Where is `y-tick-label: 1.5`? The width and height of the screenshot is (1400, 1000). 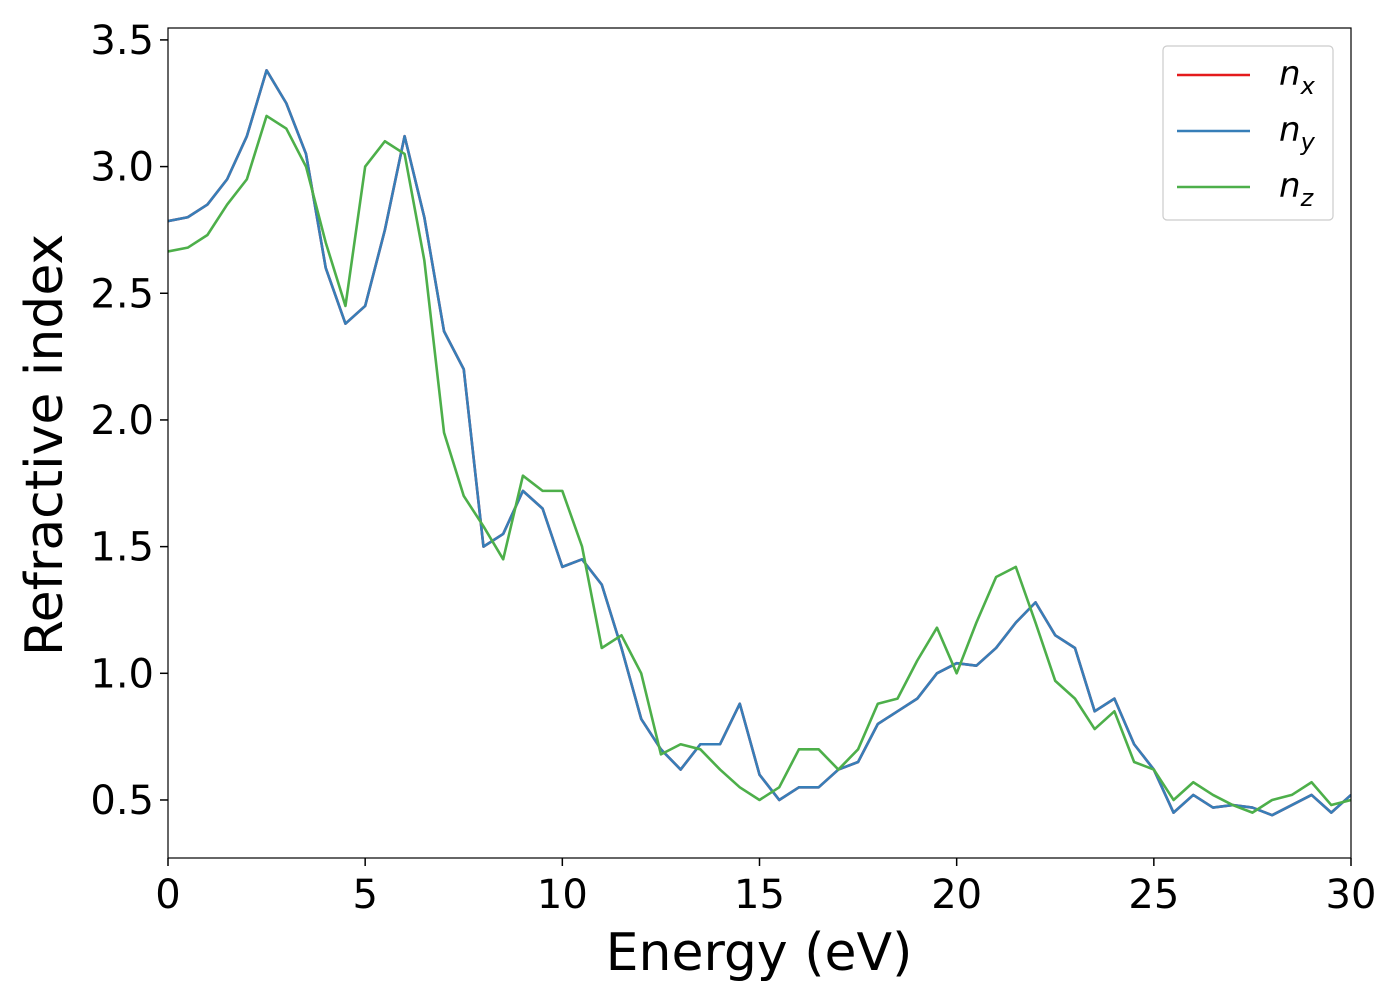 y-tick-label: 1.5 is located at coordinates (122, 548).